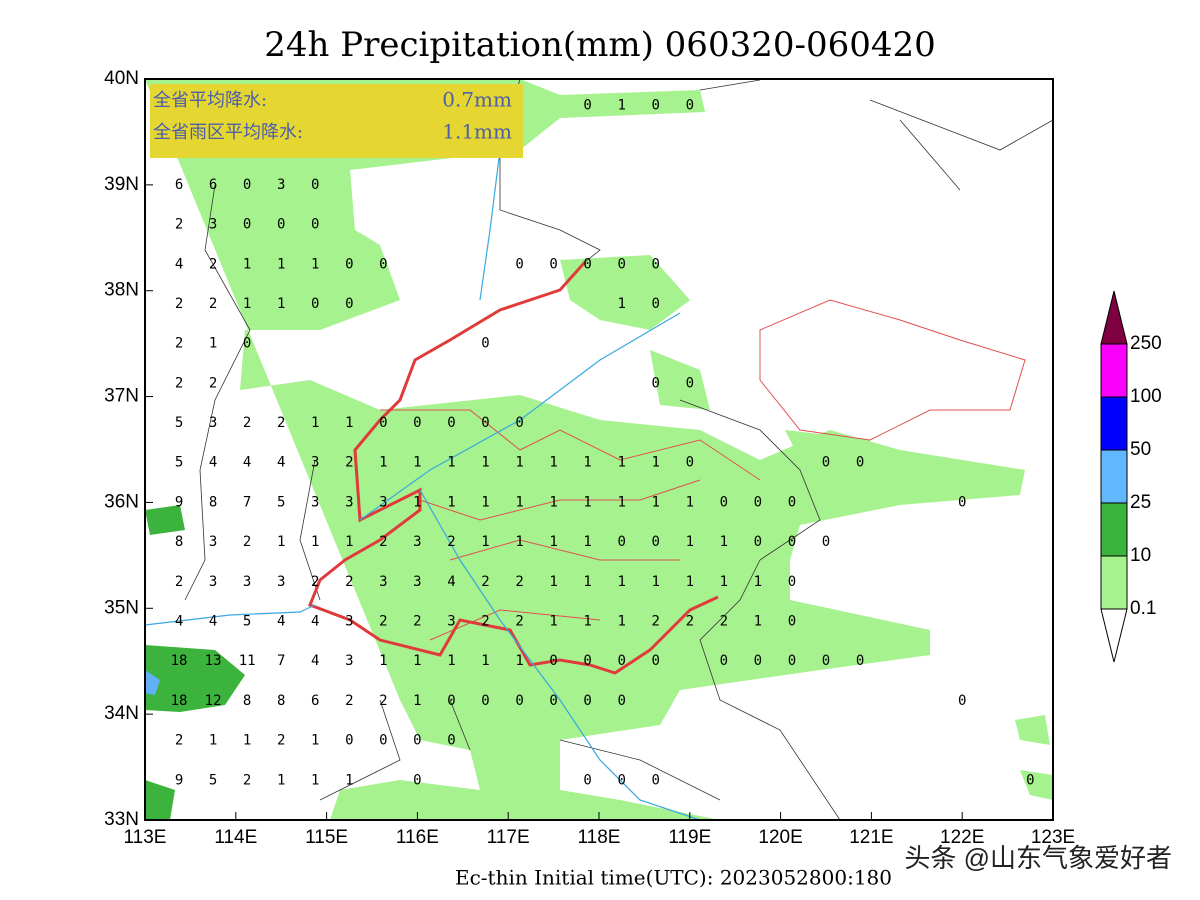  Describe the element at coordinates (145, 837) in the screenshot. I see `x-tick-label: 113E` at that location.